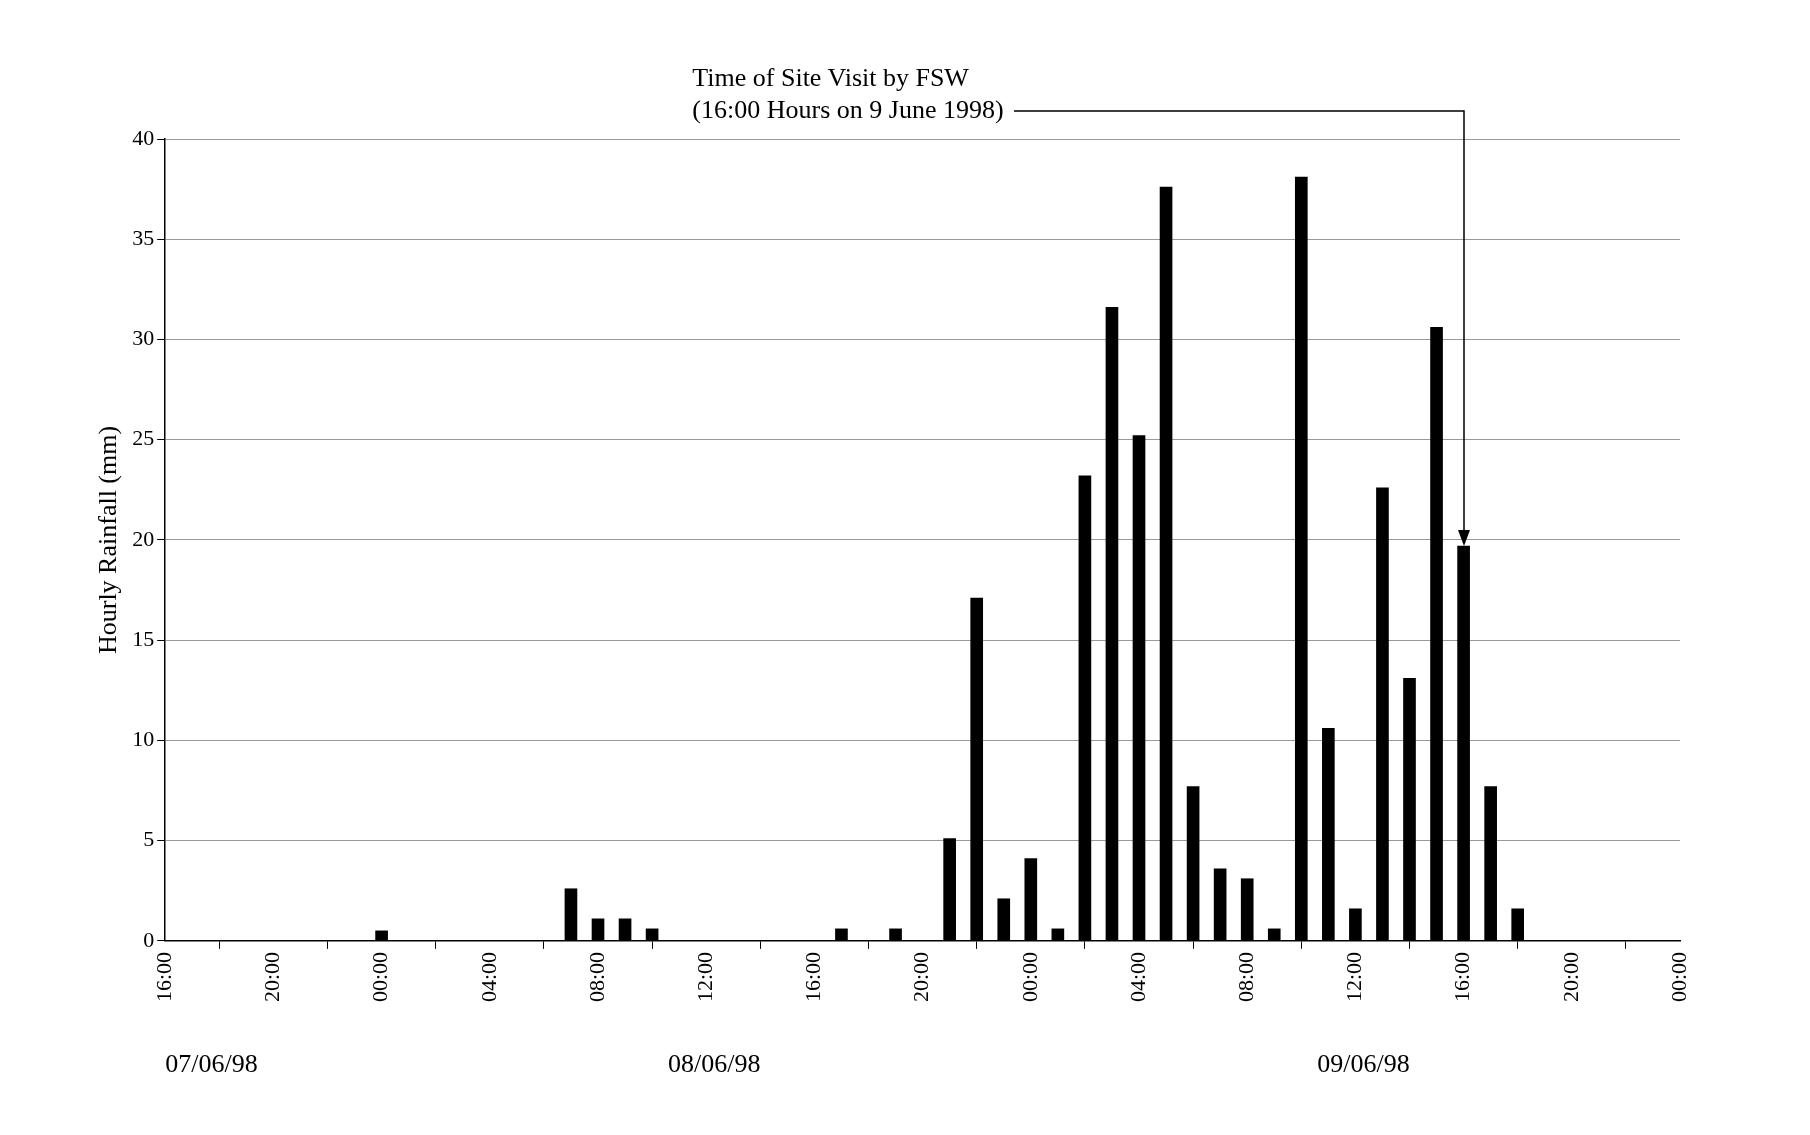  Describe the element at coordinates (143, 739) in the screenshot. I see `y-tick-label: 10` at that location.